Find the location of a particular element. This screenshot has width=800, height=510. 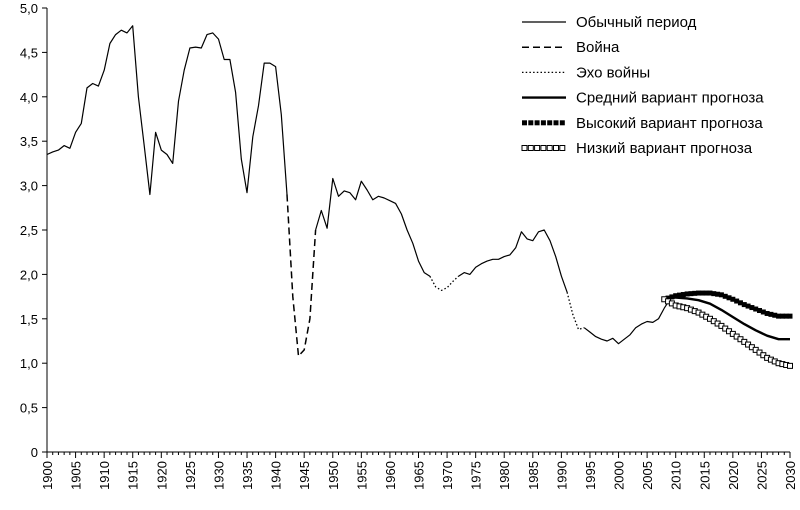

x-tick-label: 2010 is located at coordinates (676, 475).